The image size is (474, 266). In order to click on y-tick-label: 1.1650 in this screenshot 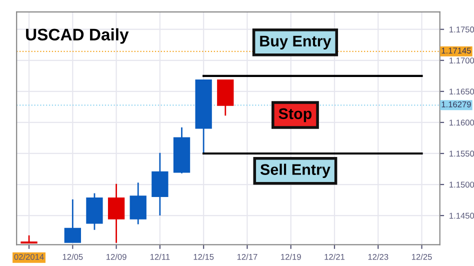, I will do `click(462, 91)`.